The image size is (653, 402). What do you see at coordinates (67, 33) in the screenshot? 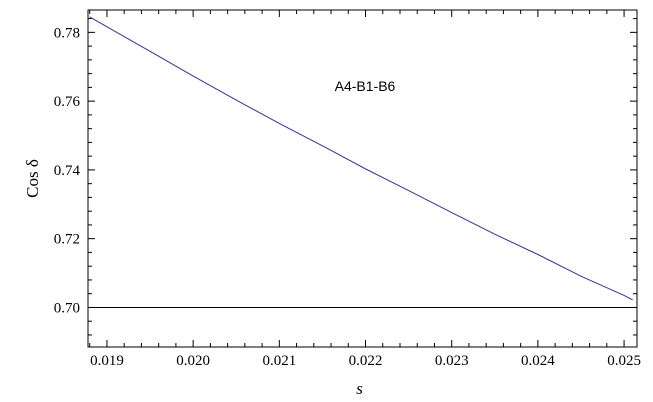
I see `y-tick-label: 0.78` at bounding box center [67, 33].